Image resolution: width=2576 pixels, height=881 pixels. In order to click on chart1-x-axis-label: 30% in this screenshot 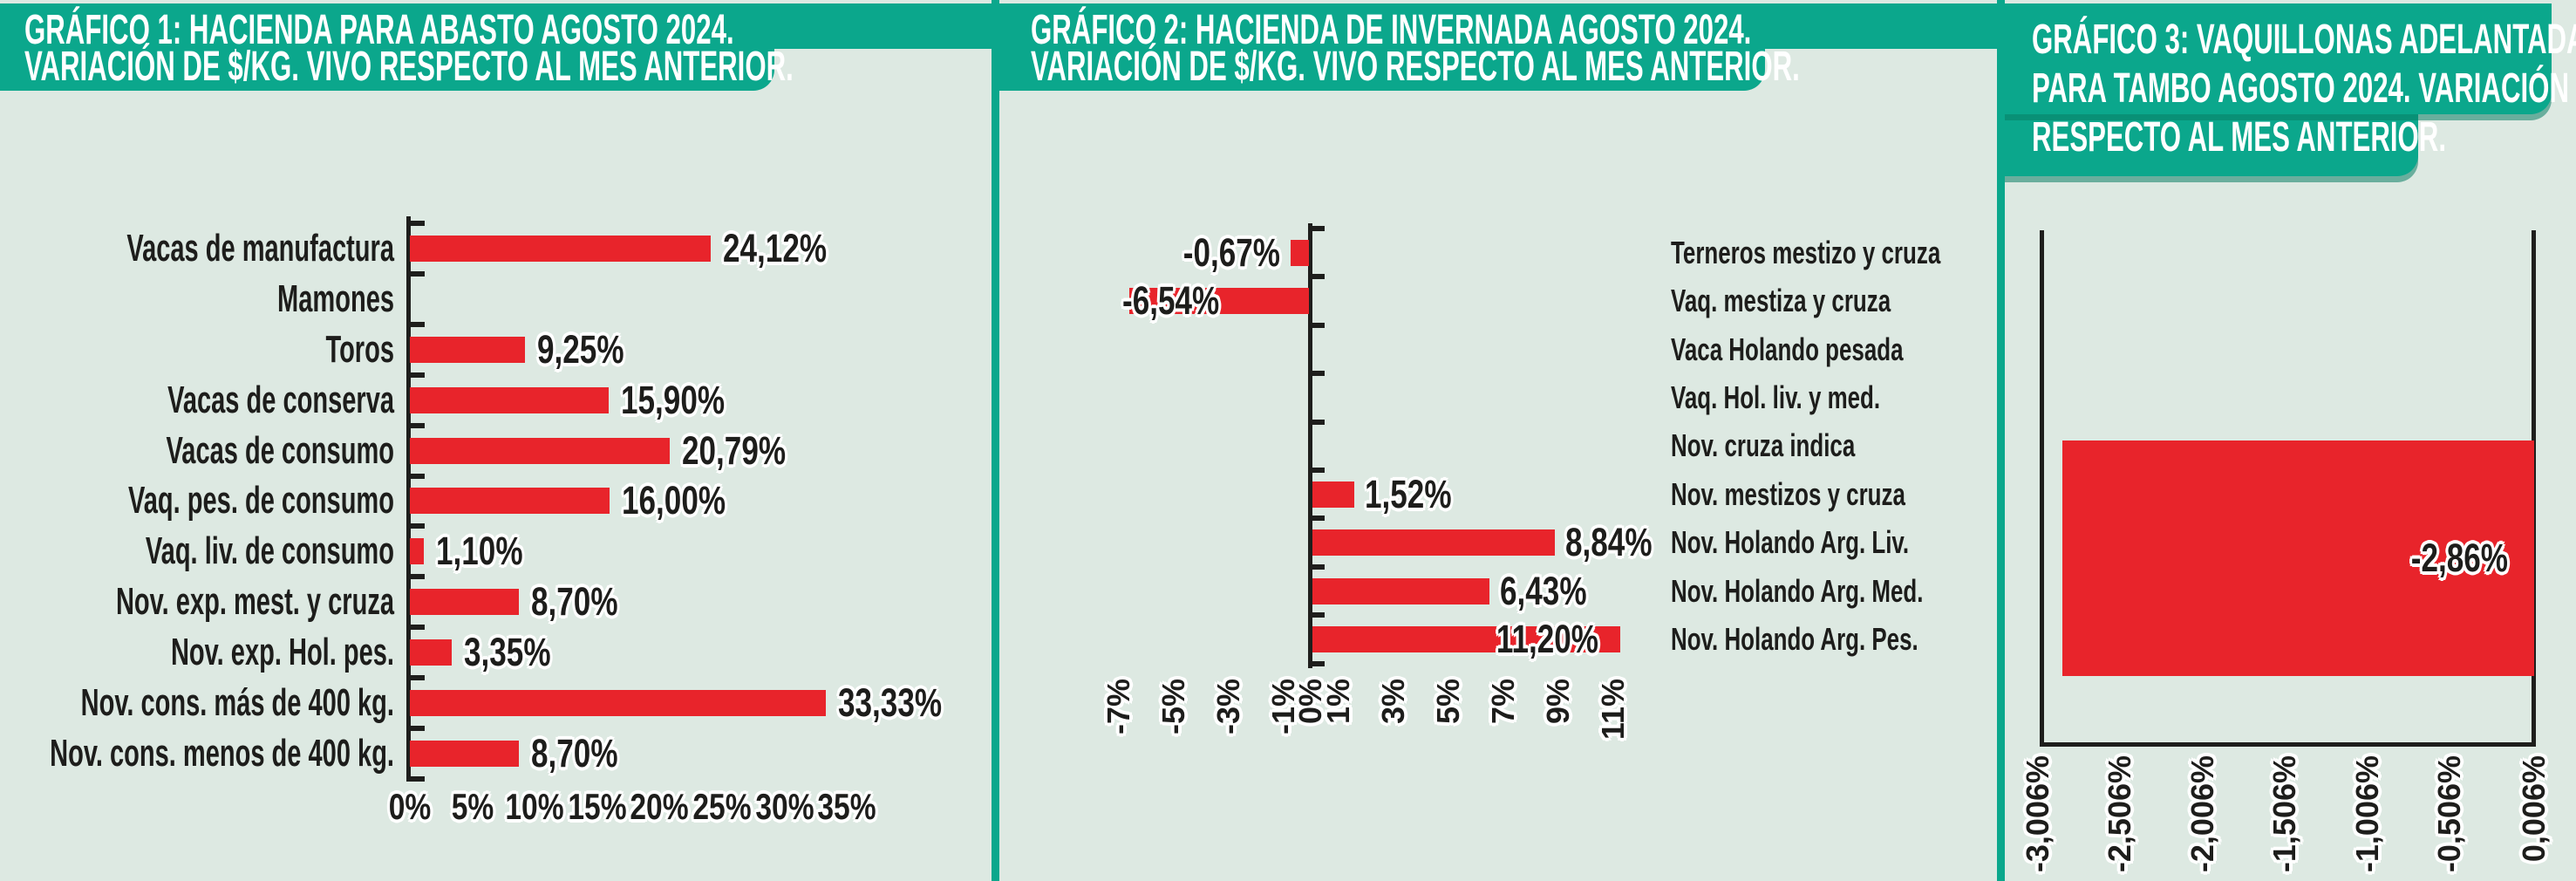, I will do `click(784, 806)`.